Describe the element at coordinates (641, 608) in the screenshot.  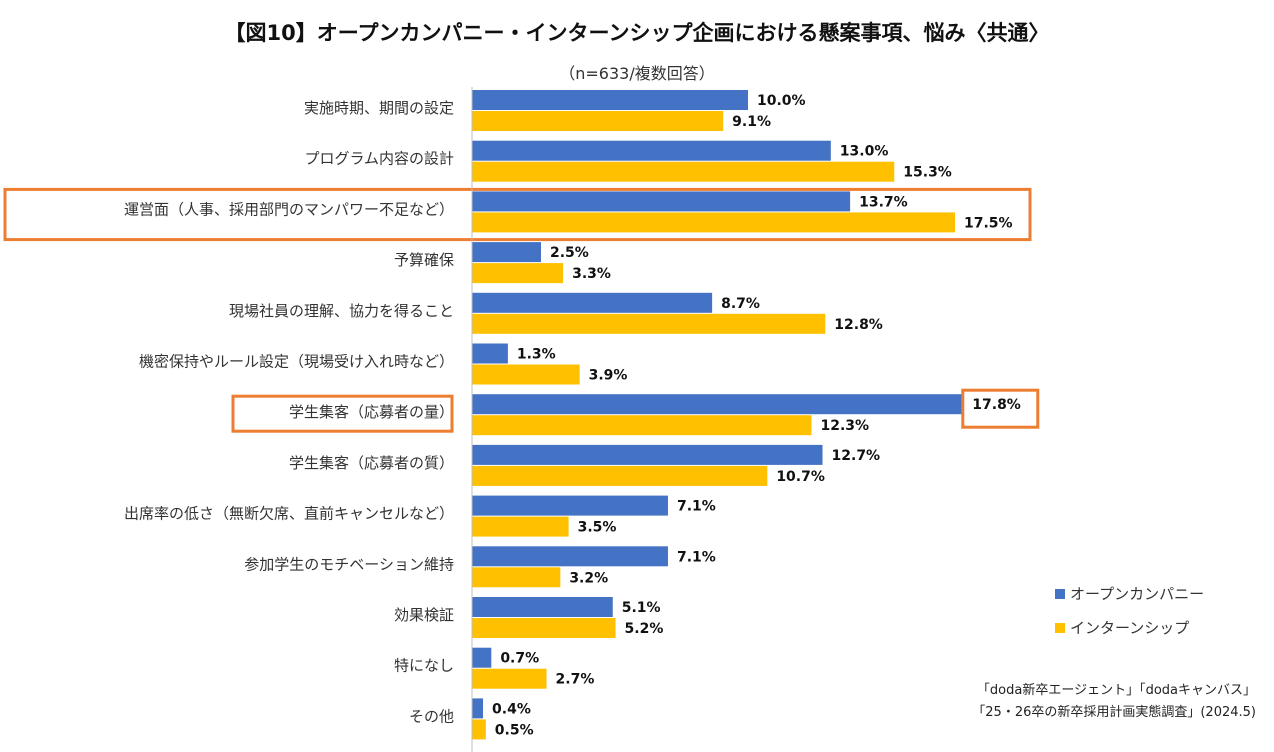
I see `value-label: 5.1%` at that location.